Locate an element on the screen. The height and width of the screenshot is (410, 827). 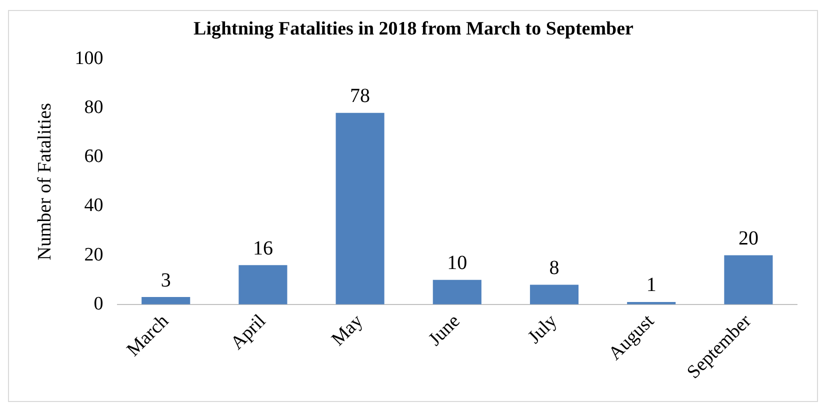
data-label: 8 is located at coordinates (554, 268).